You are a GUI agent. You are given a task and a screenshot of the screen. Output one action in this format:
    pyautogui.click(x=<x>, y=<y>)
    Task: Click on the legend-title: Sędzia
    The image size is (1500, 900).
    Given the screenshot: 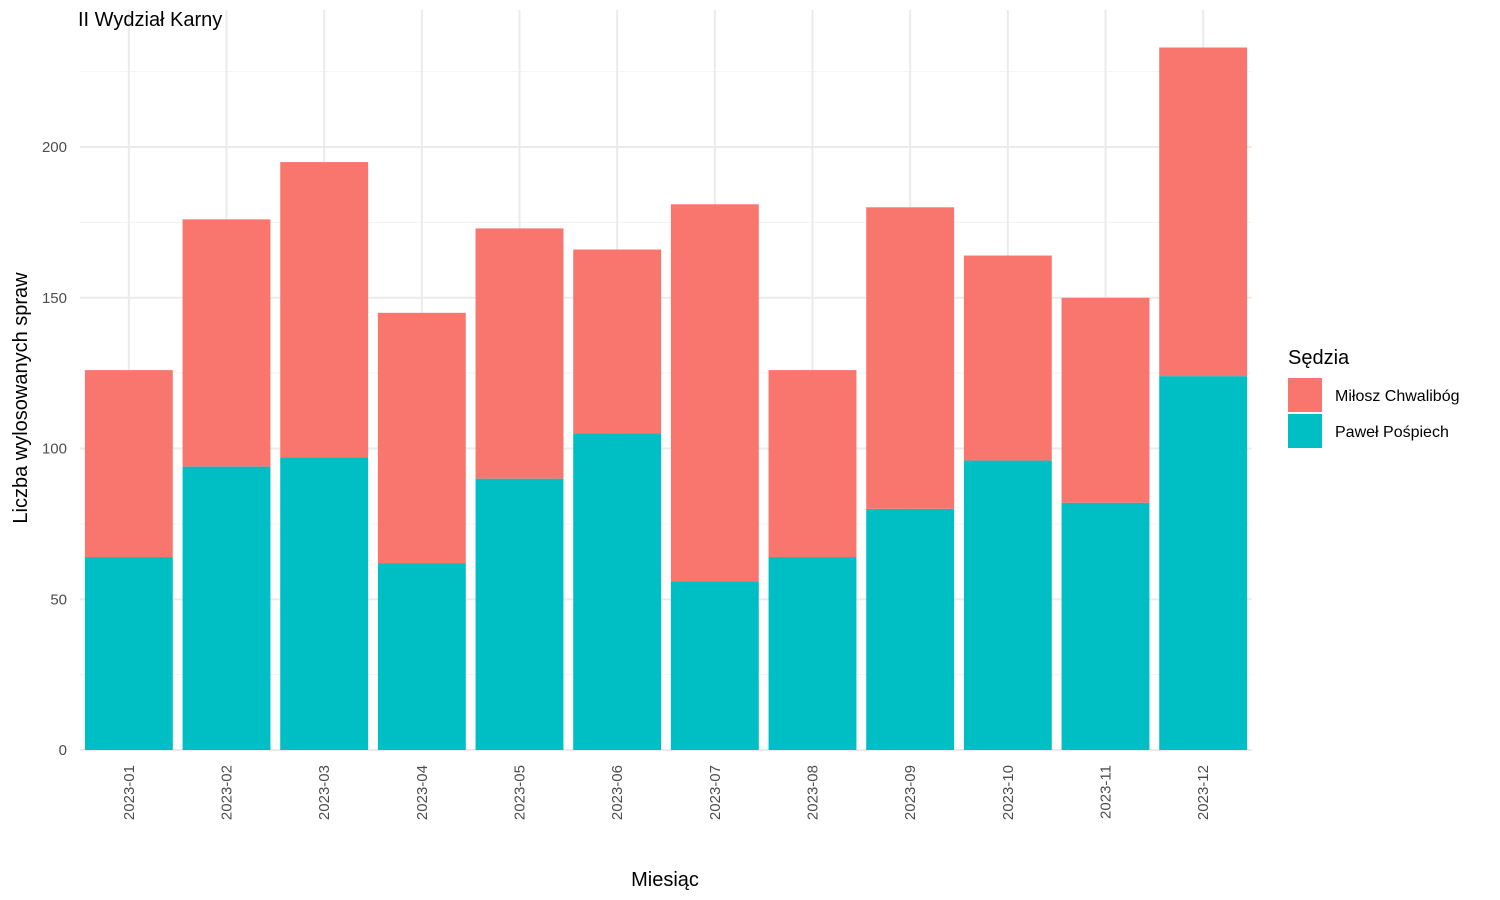 What is the action you would take?
    pyautogui.click(x=1319, y=358)
    